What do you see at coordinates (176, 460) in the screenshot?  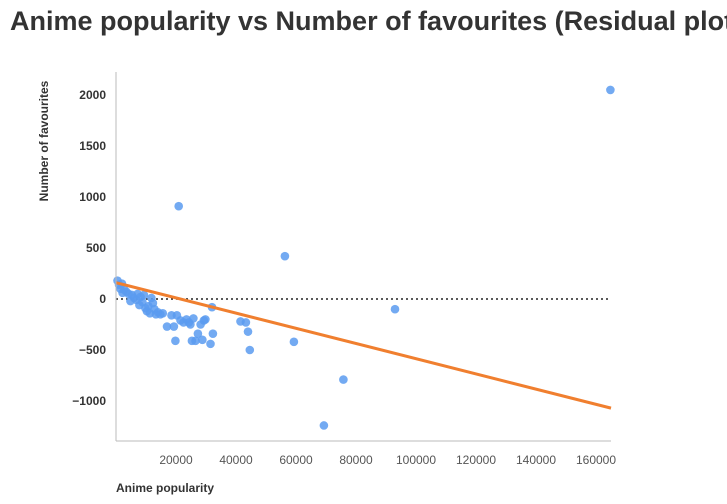 I see `x-tick-label: 20000` at bounding box center [176, 460].